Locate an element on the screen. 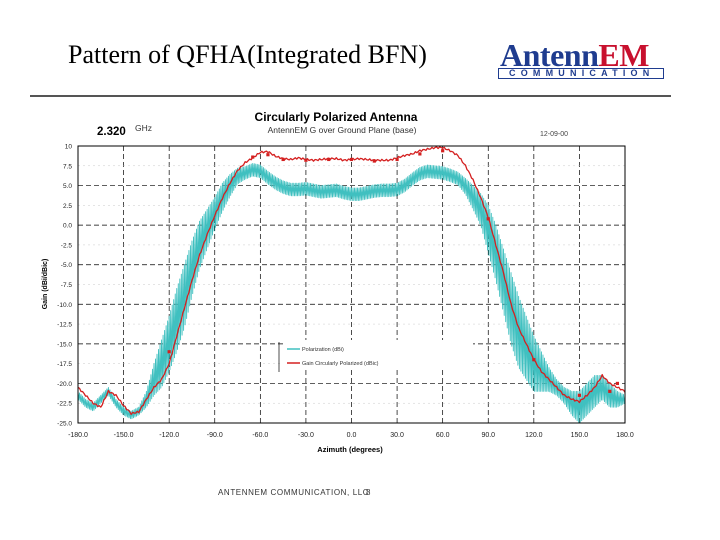 This screenshot has width=720, height=540. y-tick-label: 0.0 is located at coordinates (67, 226).